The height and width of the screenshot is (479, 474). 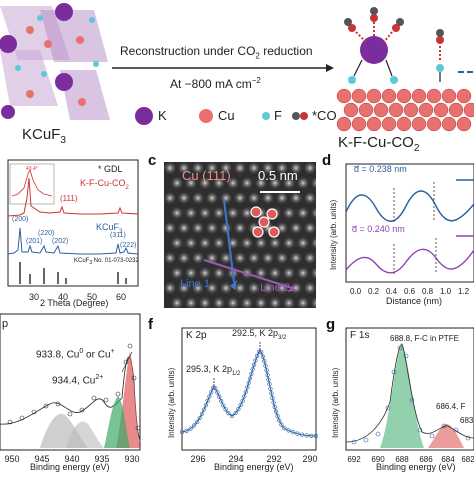 What do you see at coordinates (63, 297) in the screenshot?
I see `xrd-xtick: 40` at bounding box center [63, 297].